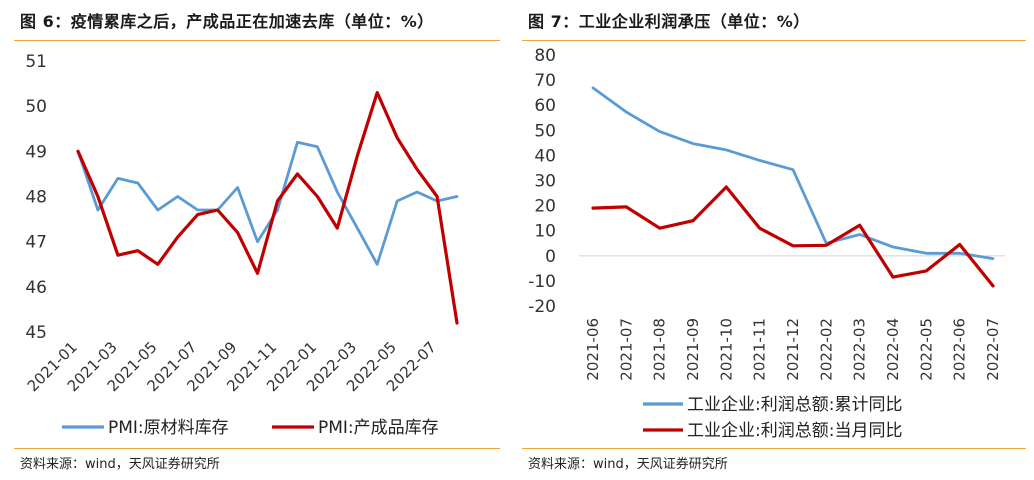 The image size is (1034, 480). I want to click on y-tick-label-4: 20, so click(545, 207).